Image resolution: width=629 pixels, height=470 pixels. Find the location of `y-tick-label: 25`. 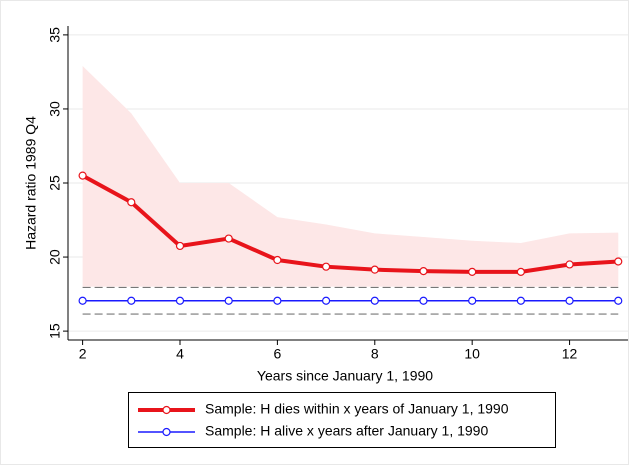

y-tick-label: 25 is located at coordinates (55, 183).